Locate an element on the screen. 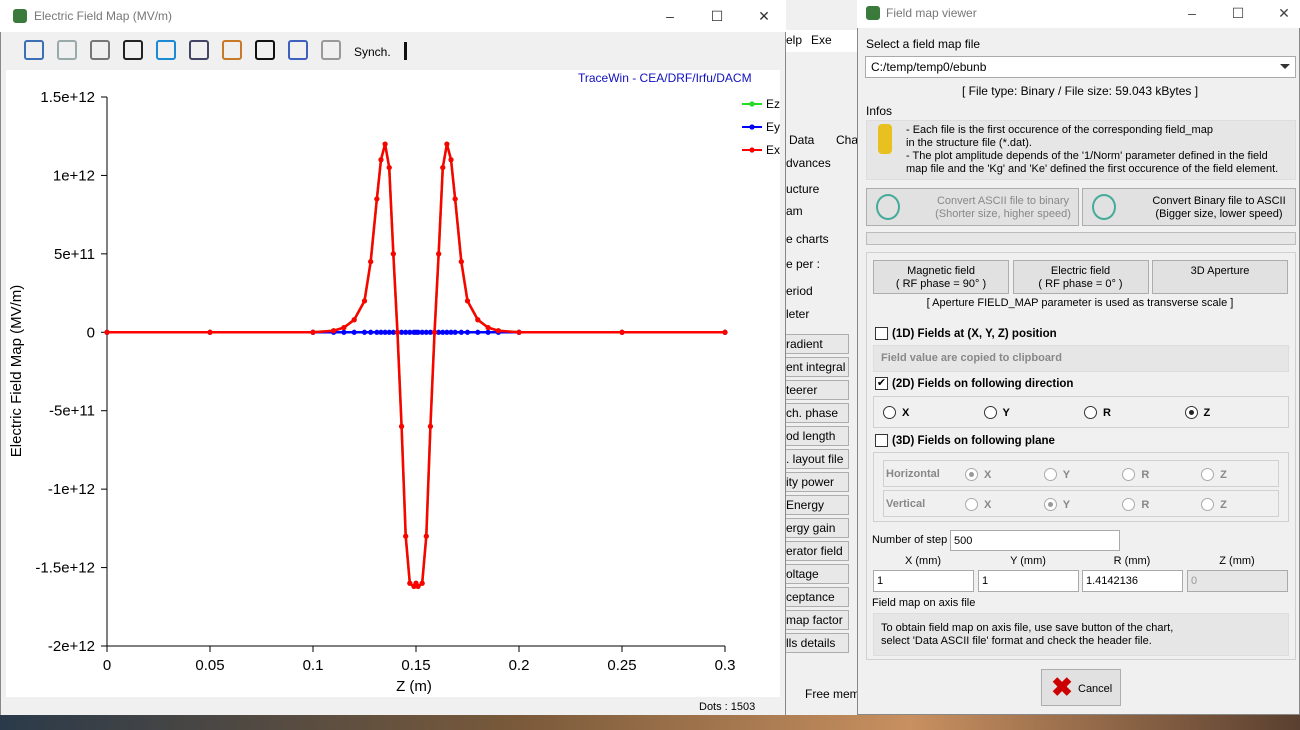  label: Infos is located at coordinates (879, 111).